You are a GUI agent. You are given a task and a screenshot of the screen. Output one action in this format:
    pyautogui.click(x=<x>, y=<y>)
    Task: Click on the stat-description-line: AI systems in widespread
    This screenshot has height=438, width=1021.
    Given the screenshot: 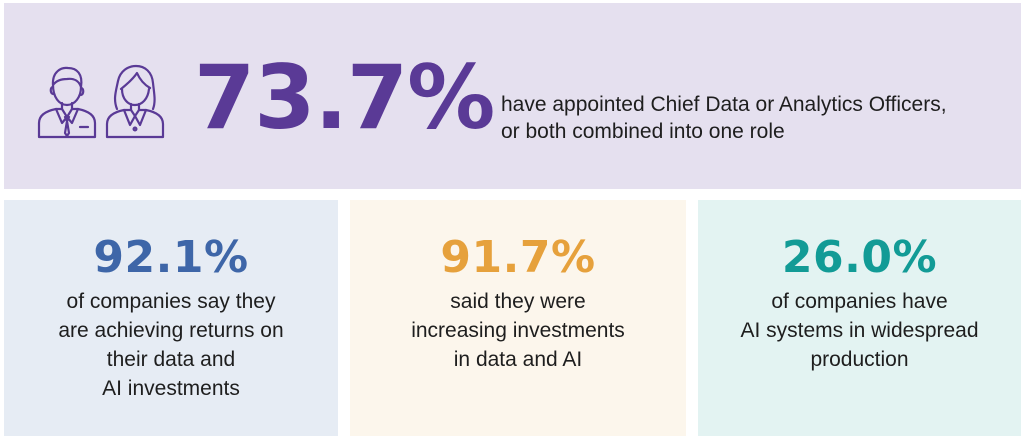 What is the action you would take?
    pyautogui.click(x=859, y=330)
    